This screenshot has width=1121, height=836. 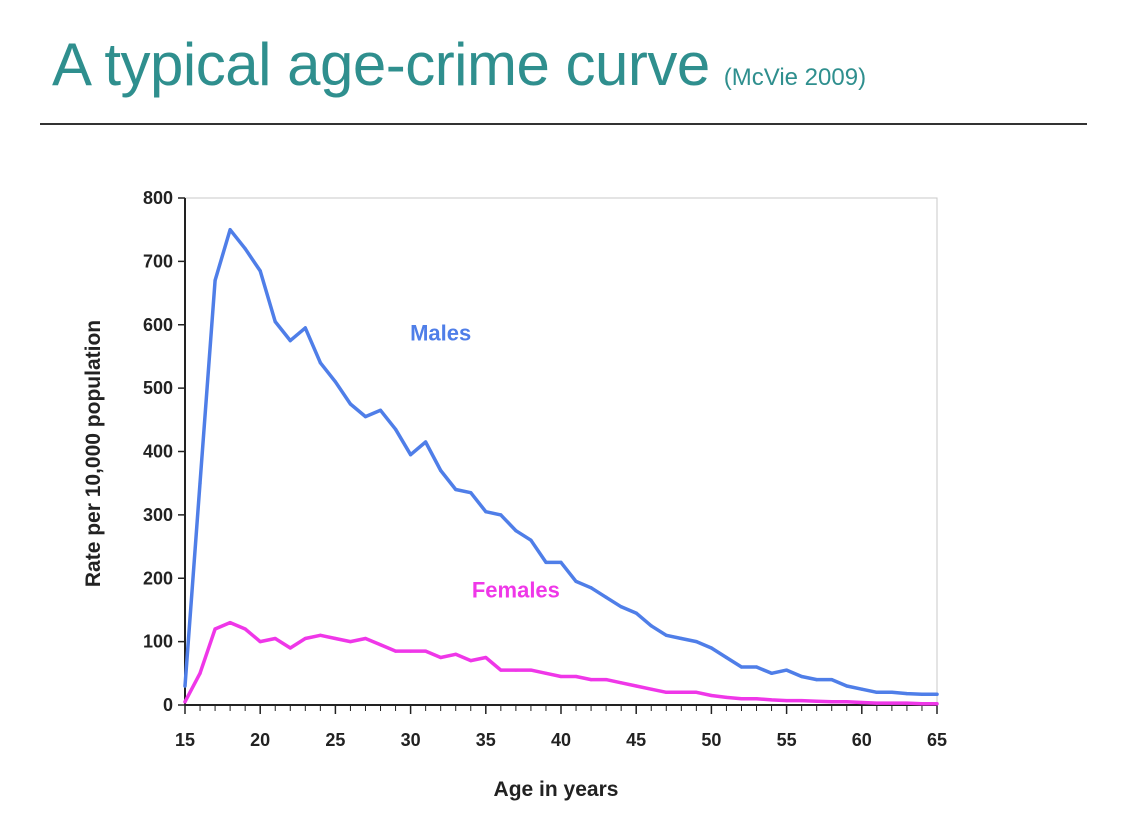 I want to click on x-tick-label: 30, so click(x=411, y=740).